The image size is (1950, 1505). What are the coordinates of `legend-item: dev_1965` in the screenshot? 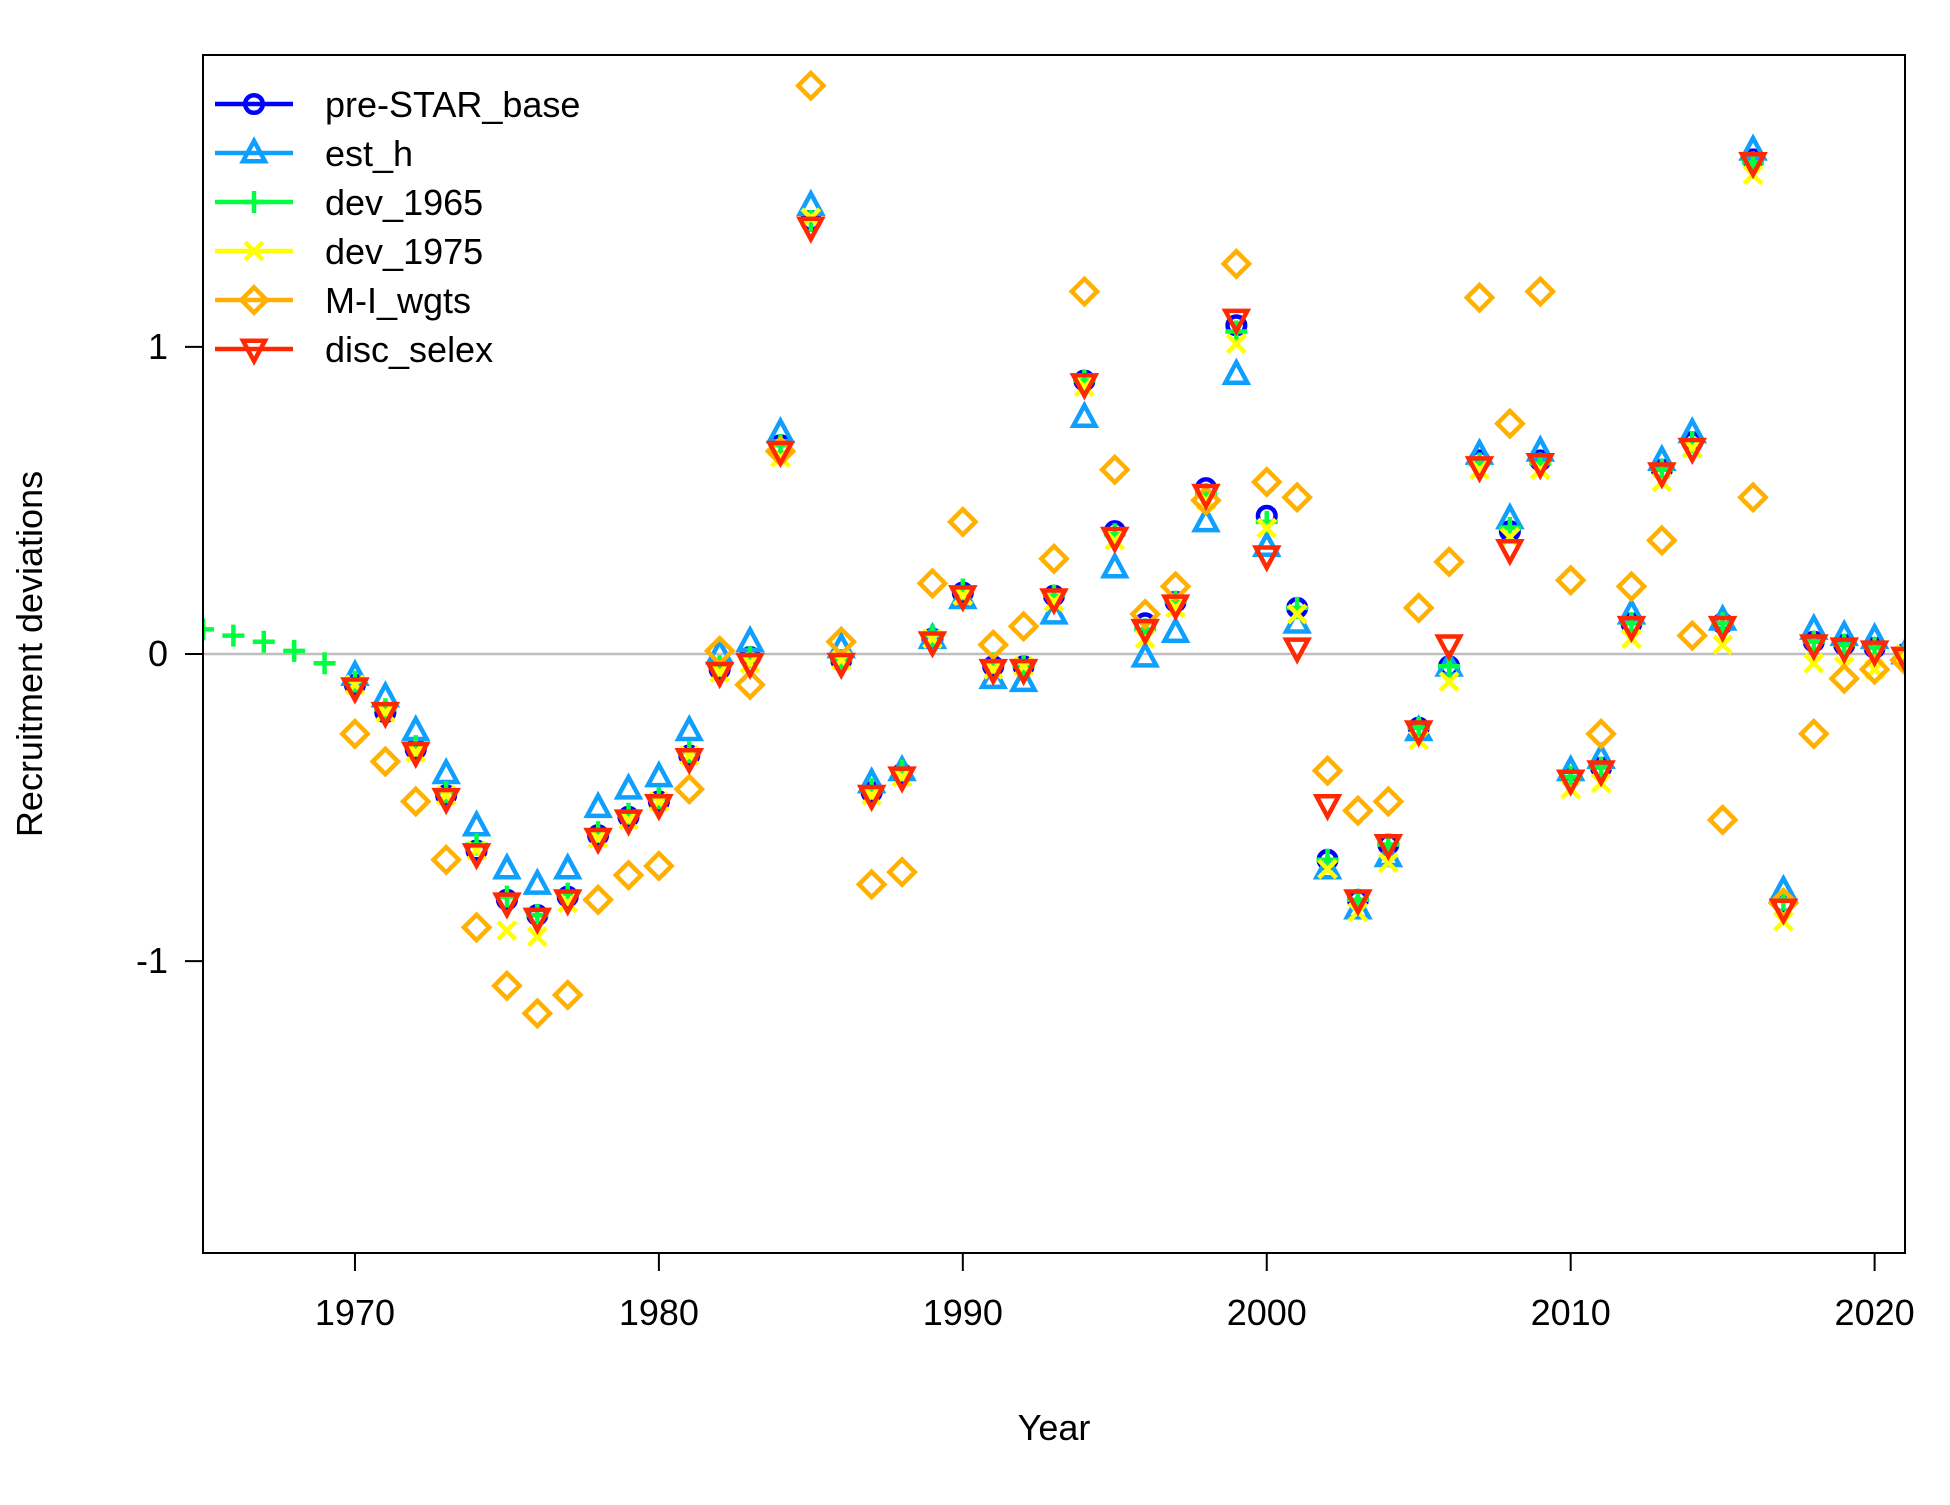 It's located at (349, 202).